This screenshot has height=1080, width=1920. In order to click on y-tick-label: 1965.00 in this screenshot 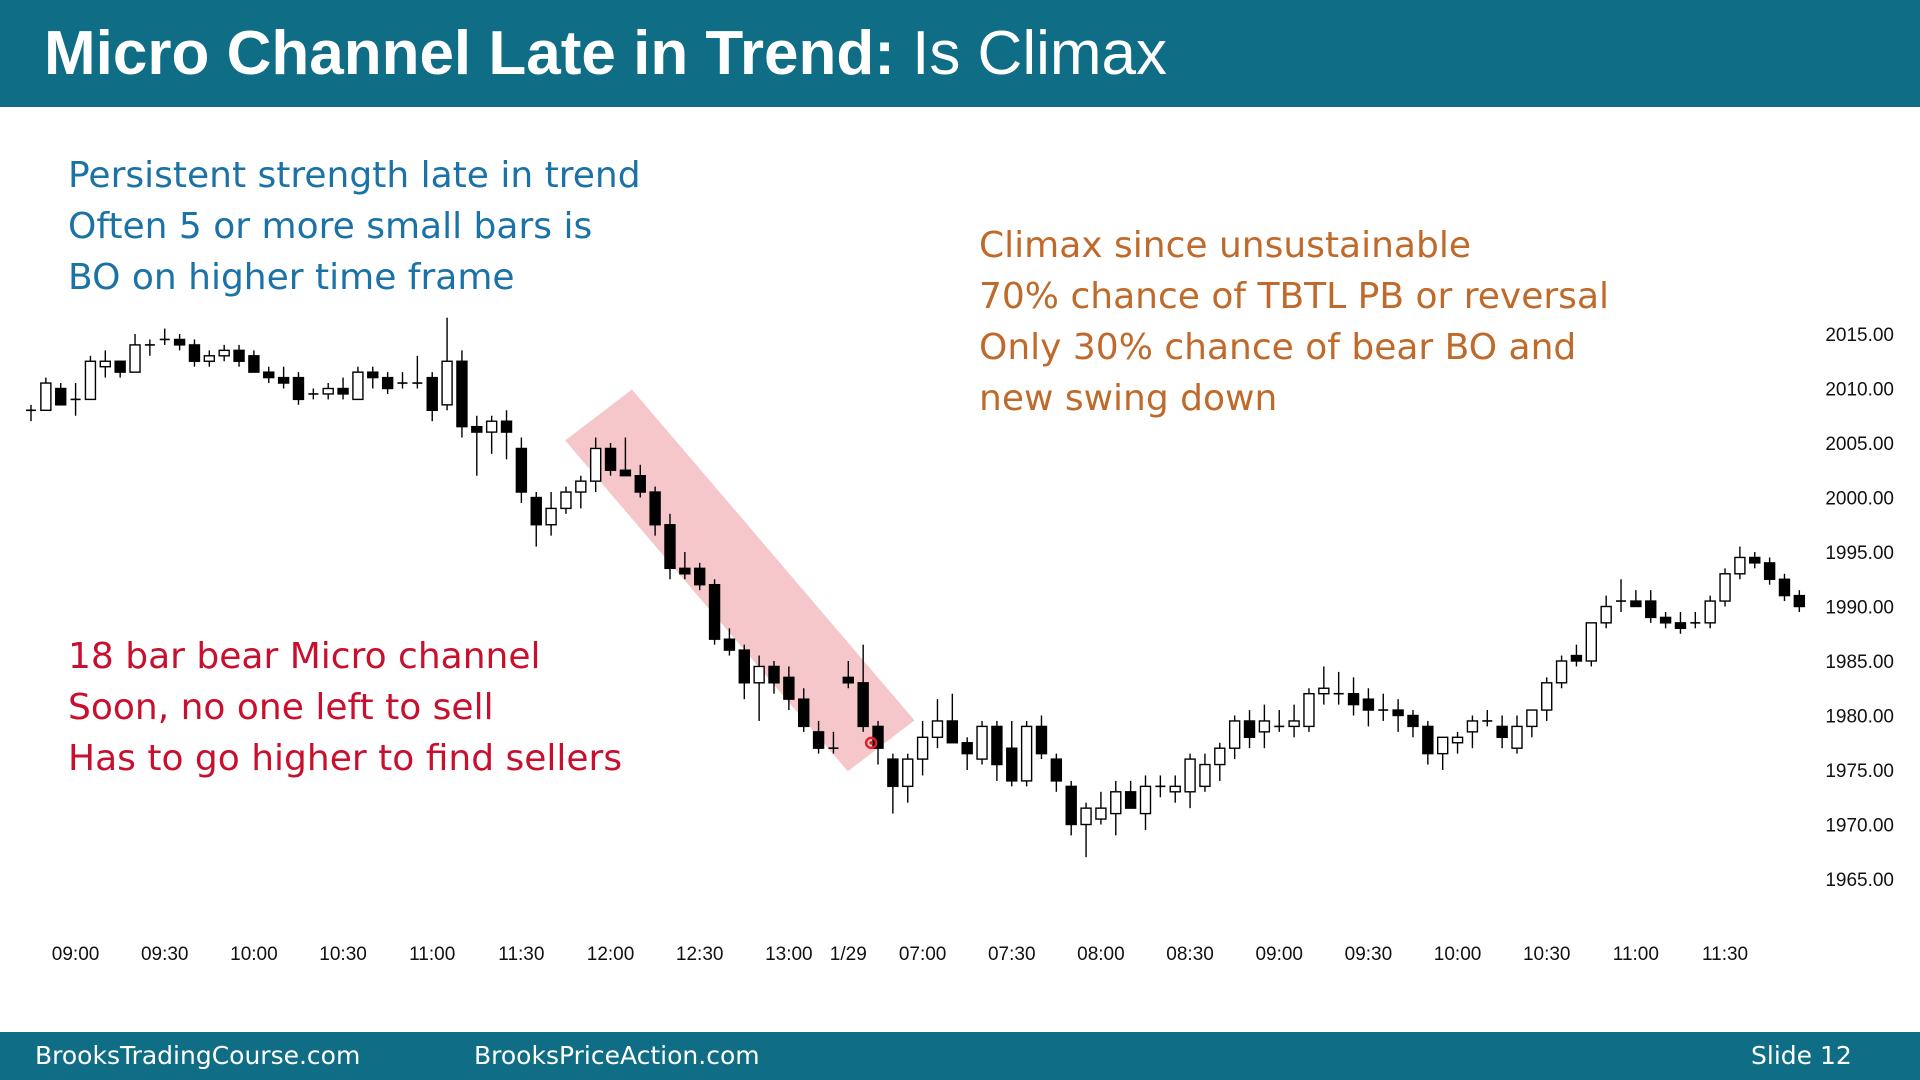, I will do `click(1859, 880)`.